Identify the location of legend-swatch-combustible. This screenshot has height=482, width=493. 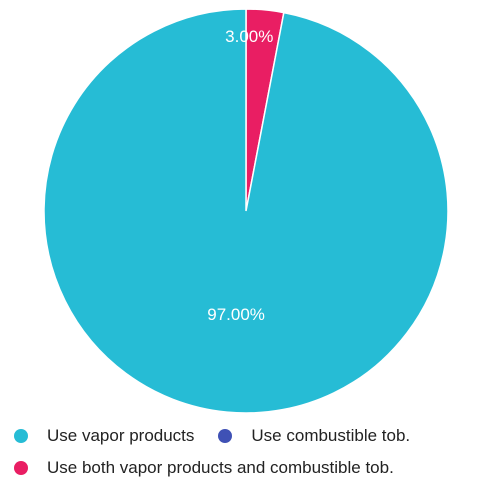
(225, 436).